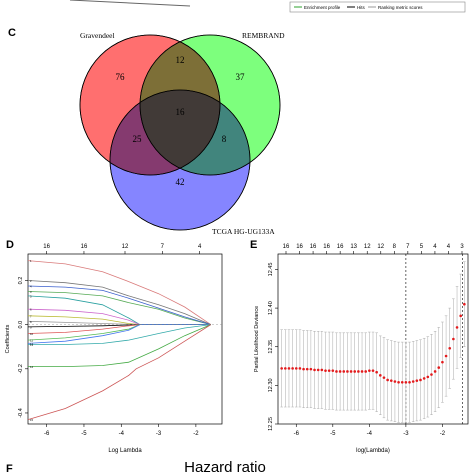 Image resolution: width=474 pixels, height=474 pixels. Describe the element at coordinates (271, 270) in the screenshot. I see `y-tick-label: 12.45` at that location.